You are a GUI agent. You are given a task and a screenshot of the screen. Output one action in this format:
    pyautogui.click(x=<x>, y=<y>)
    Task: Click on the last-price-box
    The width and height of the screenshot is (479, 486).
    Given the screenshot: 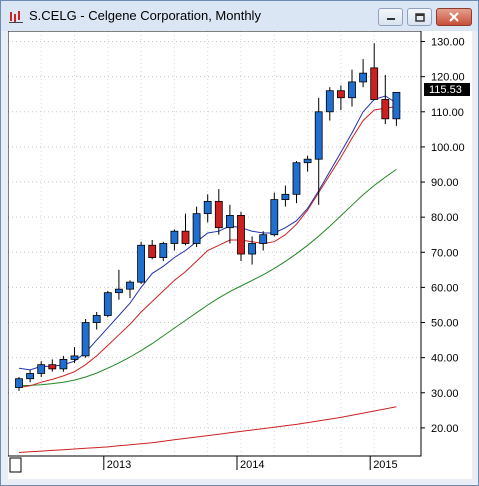 What is the action you would take?
    pyautogui.click(x=447, y=89)
    